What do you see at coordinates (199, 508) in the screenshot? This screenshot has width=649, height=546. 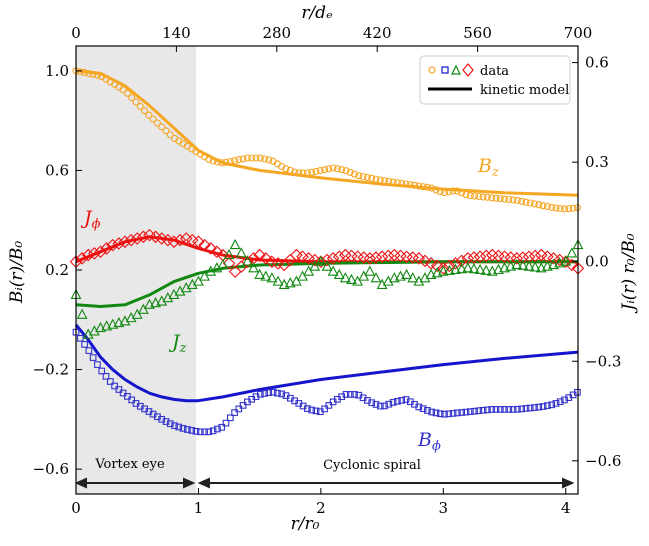 I see `x-tick-label: 1` at bounding box center [199, 508].